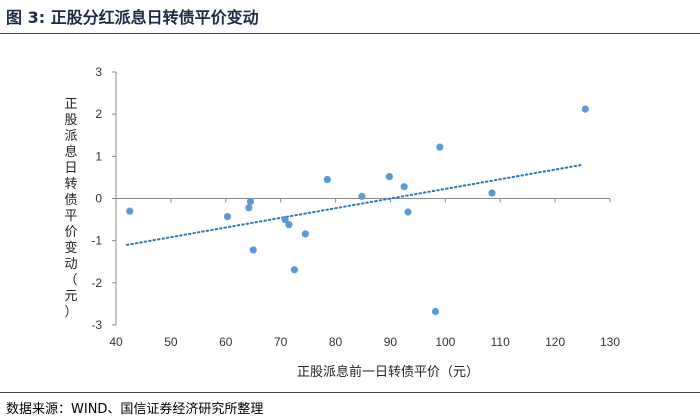 The image size is (700, 420). I want to click on y-axis-label-char: 息, so click(70, 152).